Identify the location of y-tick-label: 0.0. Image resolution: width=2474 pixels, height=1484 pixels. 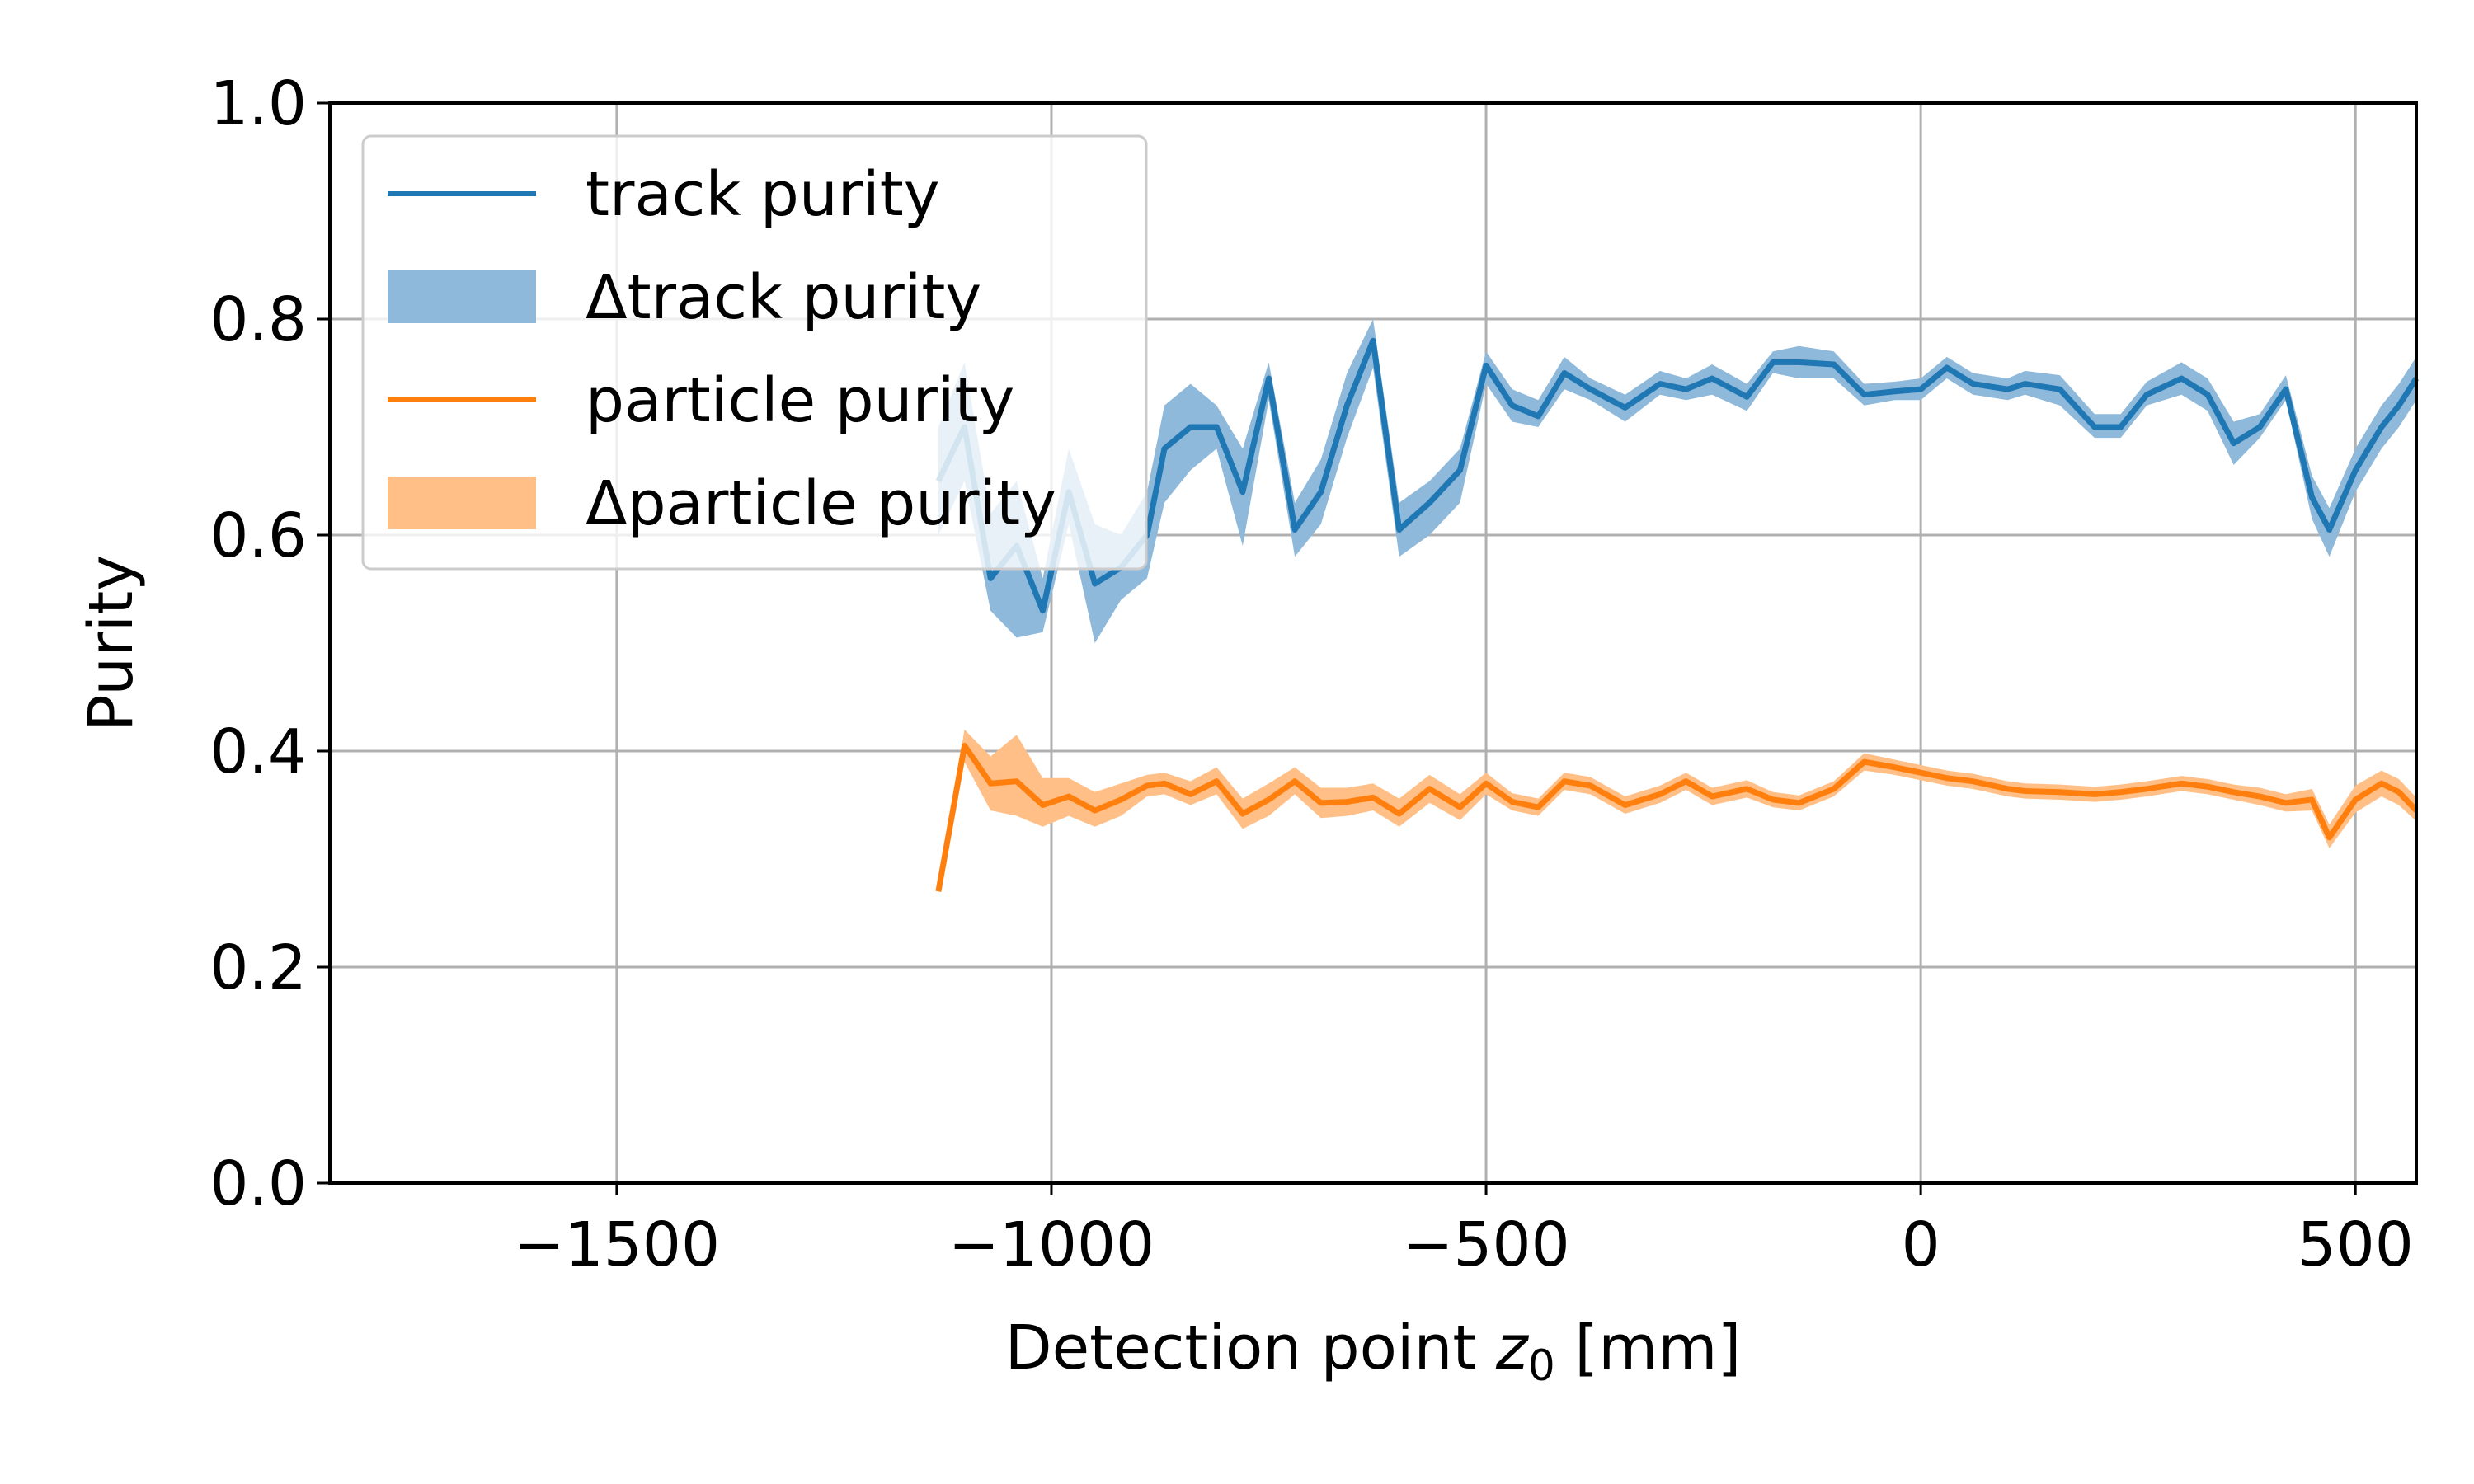
(258, 1183).